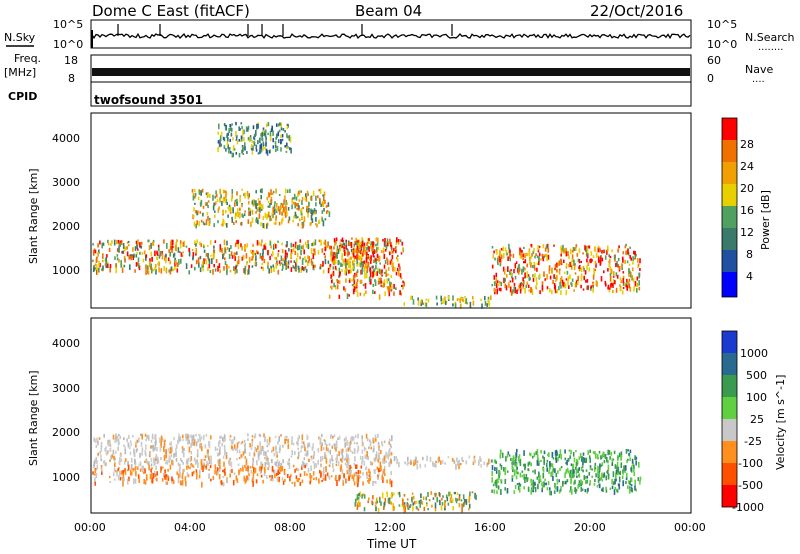 Image resolution: width=800 pixels, height=554 pixels. I want to click on time-tick: 04:00, so click(190, 527).